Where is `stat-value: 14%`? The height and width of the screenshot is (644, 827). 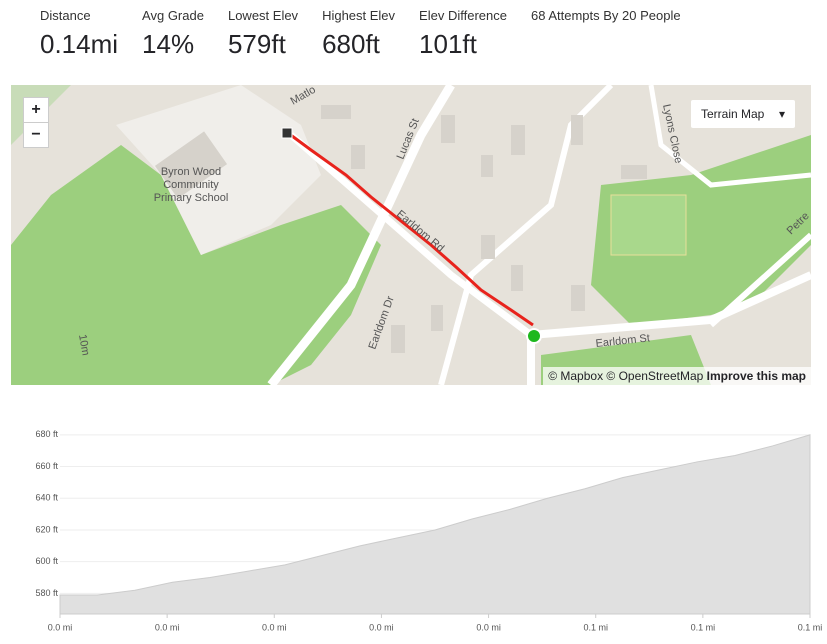
stat-value: 14% is located at coordinates (168, 44).